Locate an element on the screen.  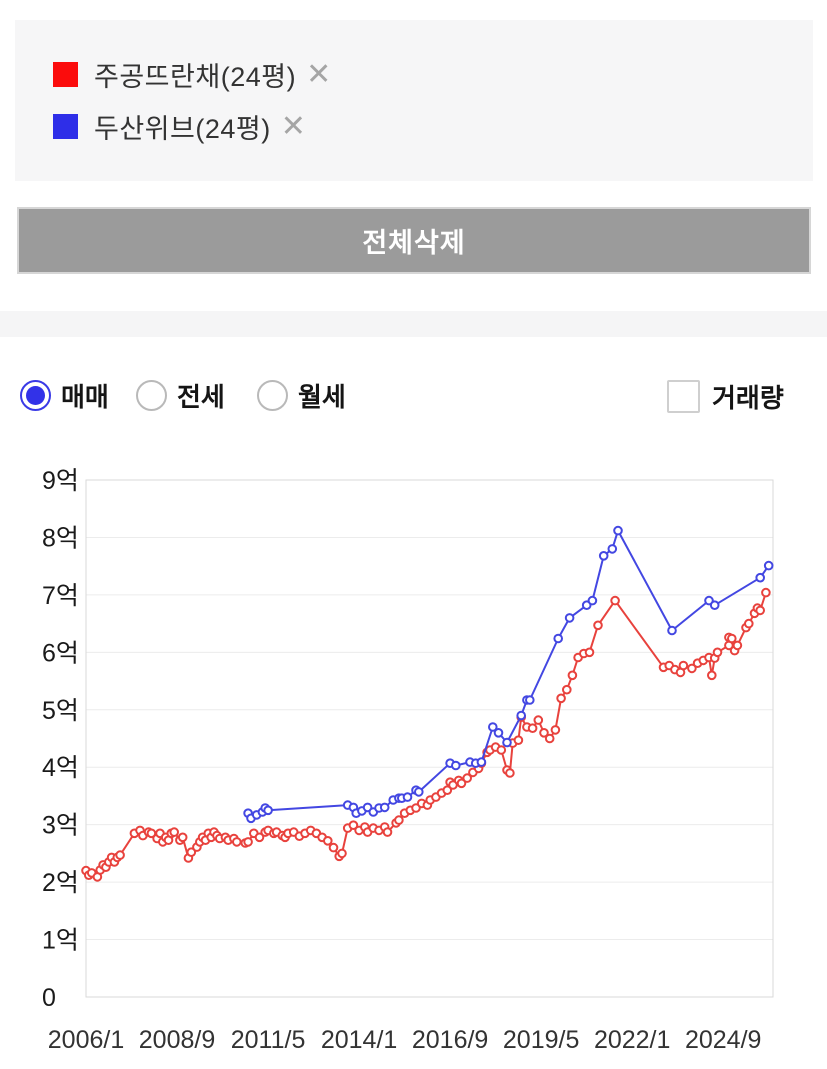
y-axis-tick-label: 2억 is located at coordinates (60, 883).